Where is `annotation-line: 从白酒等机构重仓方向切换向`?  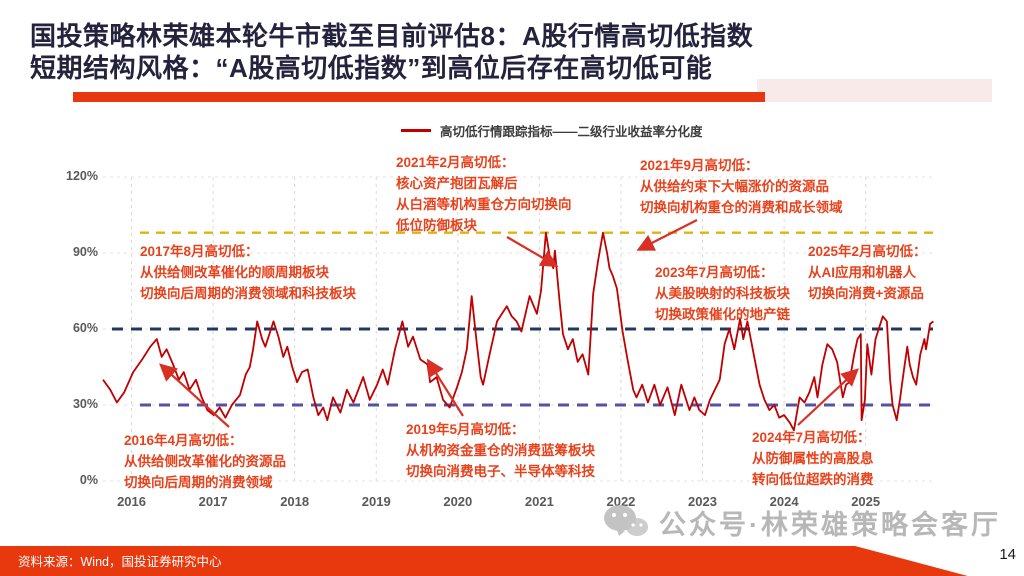 annotation-line: 从白酒等机构重仓方向切换向 is located at coordinates (484, 204).